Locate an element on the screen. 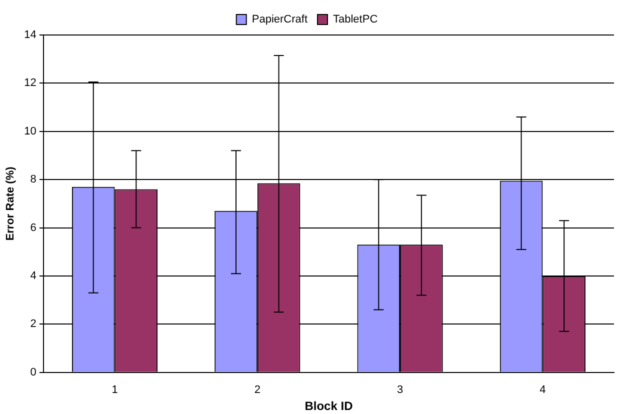 The width and height of the screenshot is (624, 414). legend-label: TabletPC is located at coordinates (355, 20).